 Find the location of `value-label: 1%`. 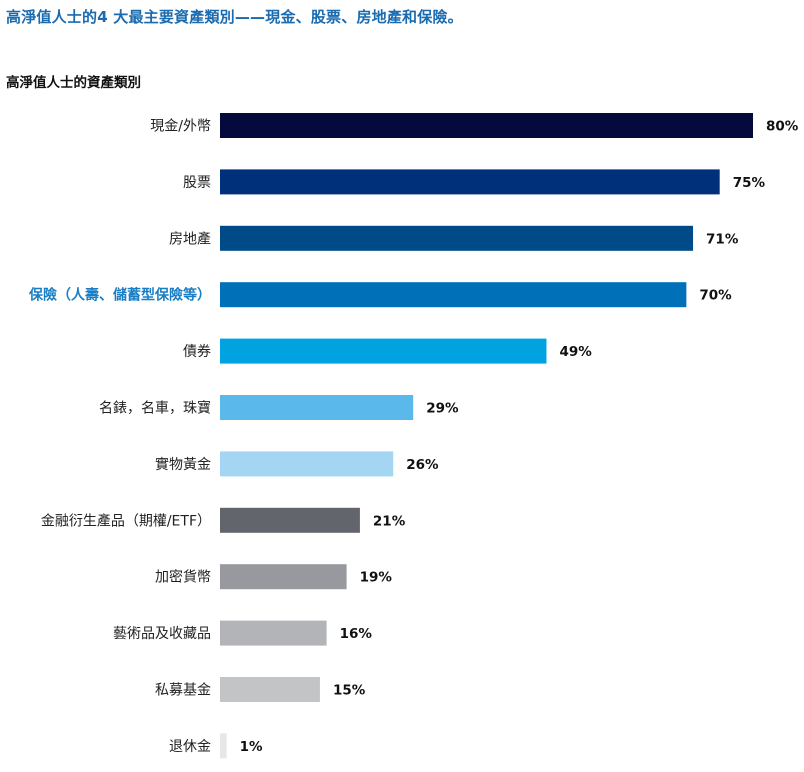

value-label: 1% is located at coordinates (251, 747).